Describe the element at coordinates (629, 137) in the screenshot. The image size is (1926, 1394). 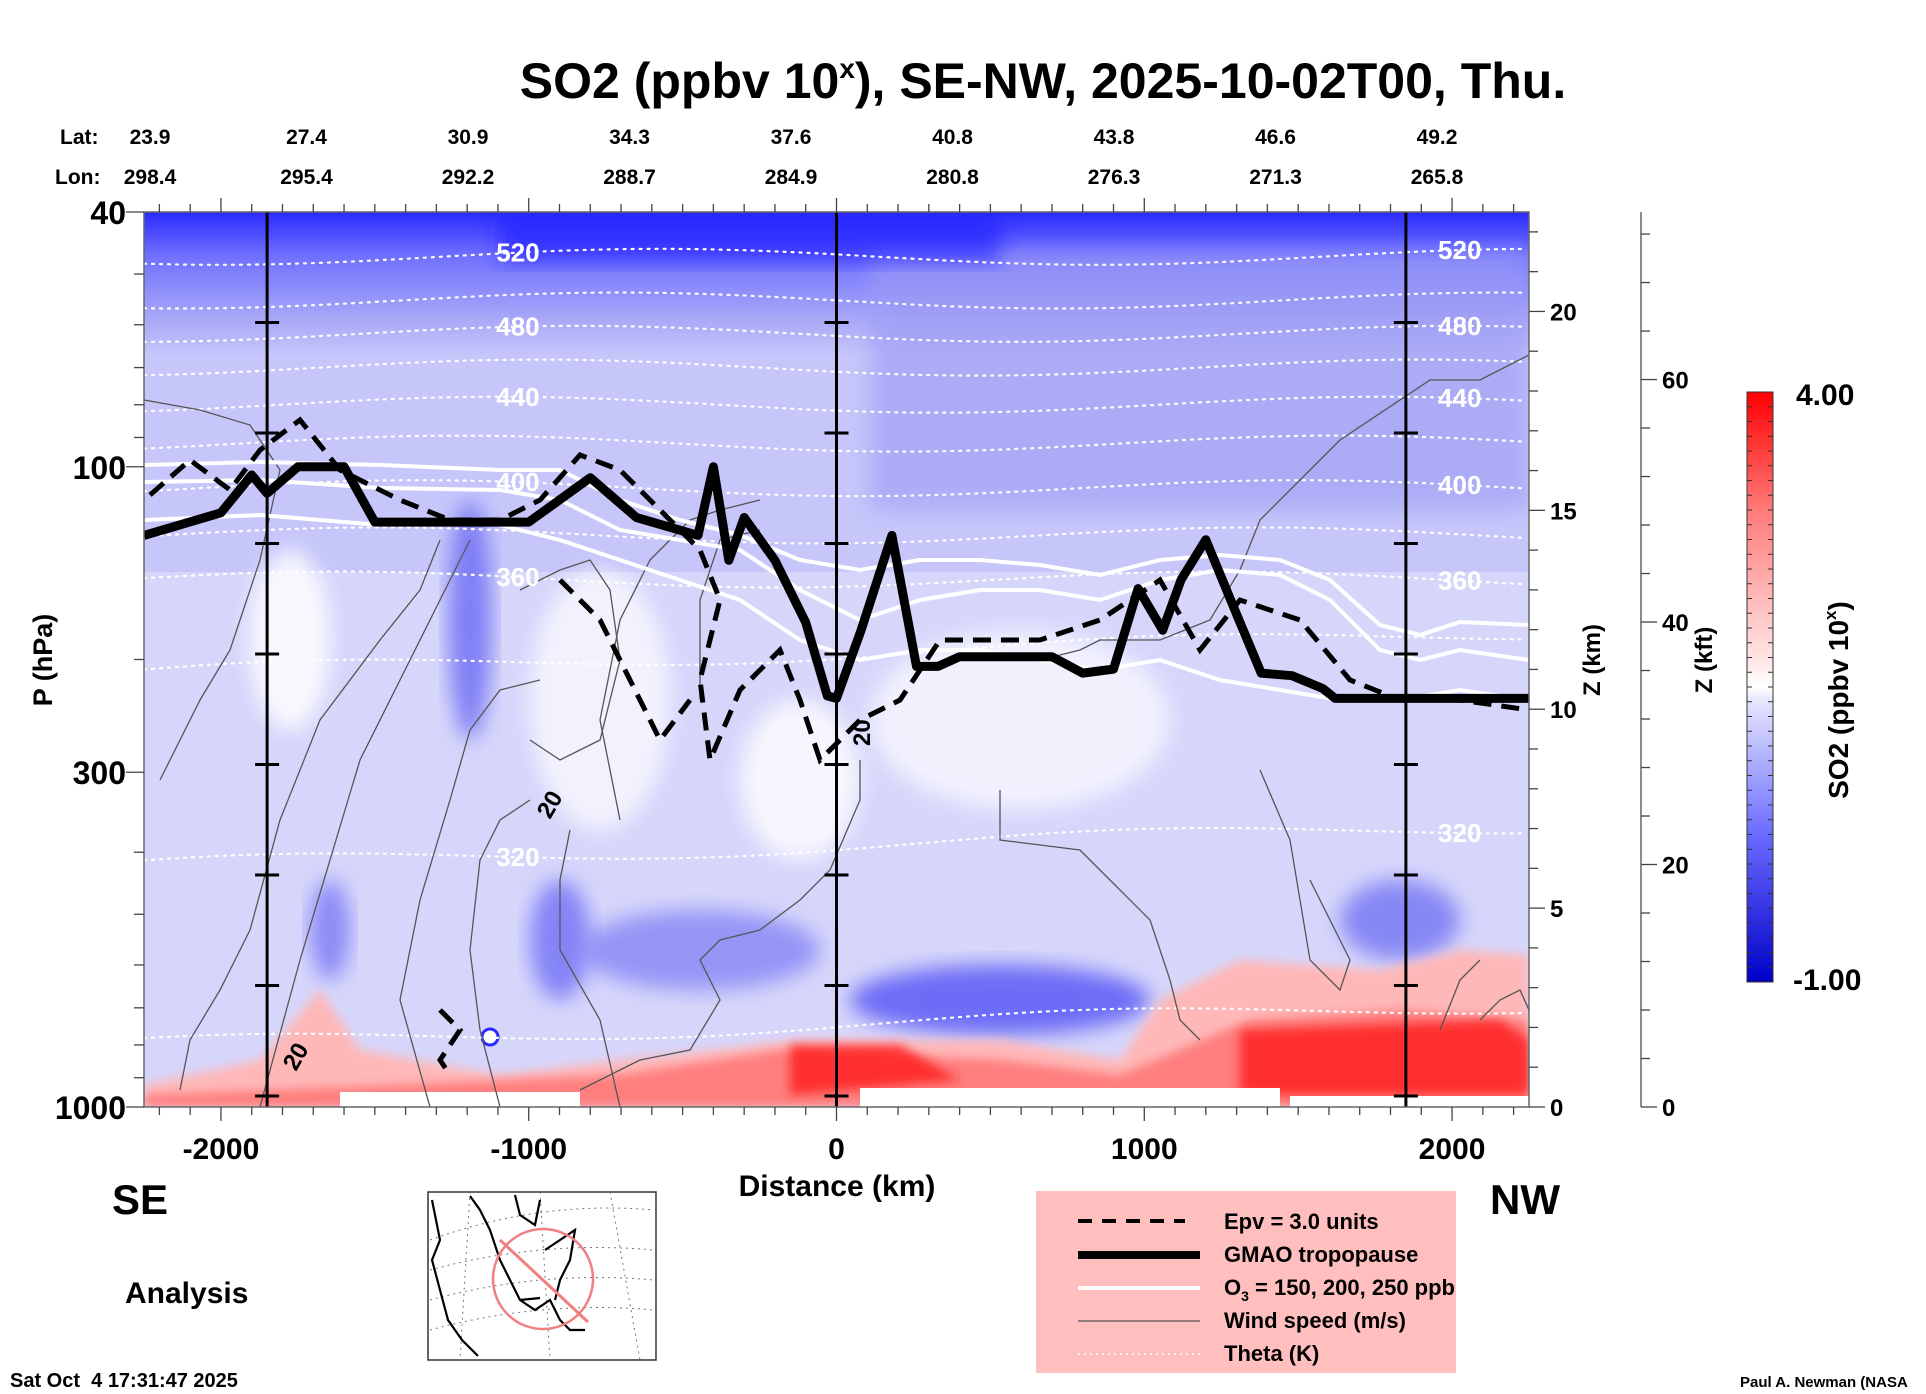
I see `lat-value: 34.3` at that location.